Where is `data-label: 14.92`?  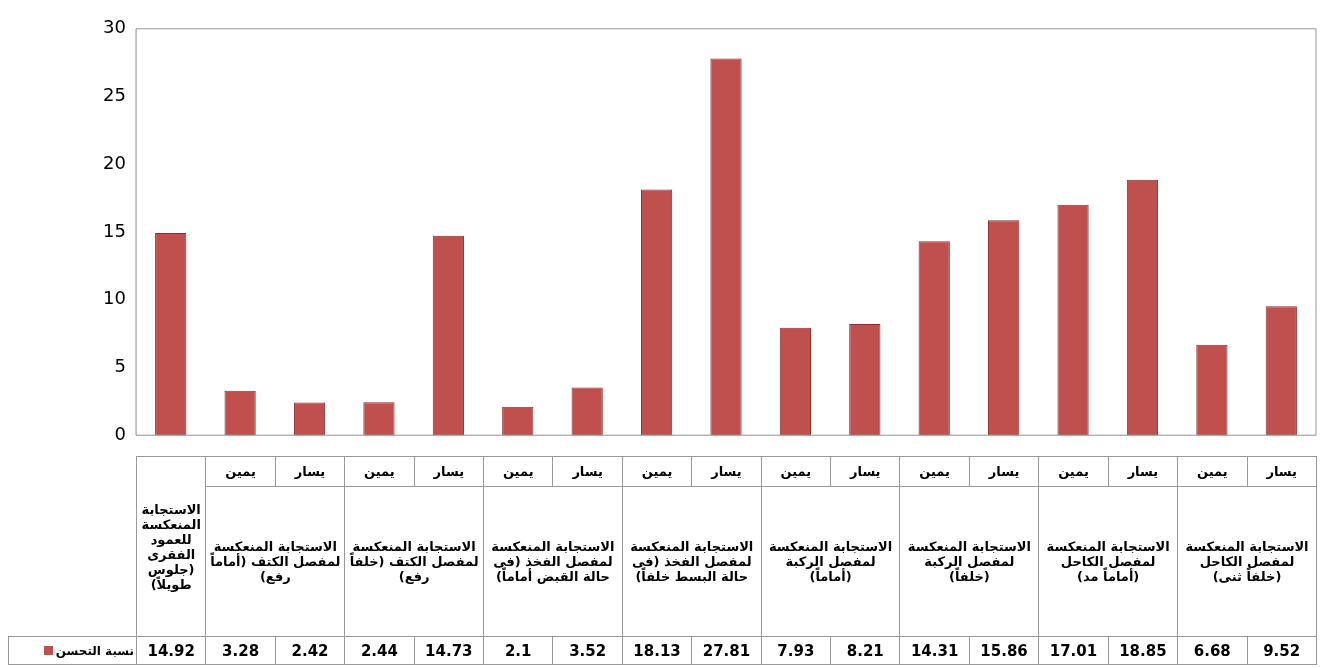
data-label: 14.92 is located at coordinates (171, 650).